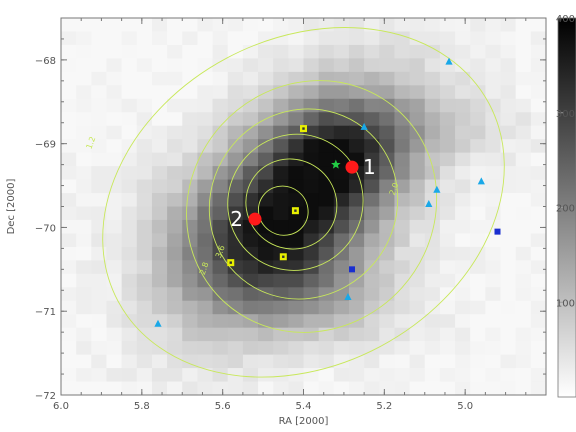 This screenshot has width=576, height=432. I want to click on y-tick-label: −68, so click(45, 61).